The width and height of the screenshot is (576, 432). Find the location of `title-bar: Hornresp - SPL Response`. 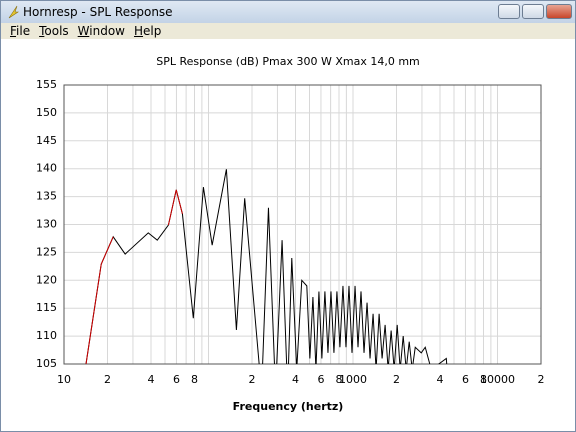

title-bar: Hornresp - SPL Response is located at coordinates (288, 12).